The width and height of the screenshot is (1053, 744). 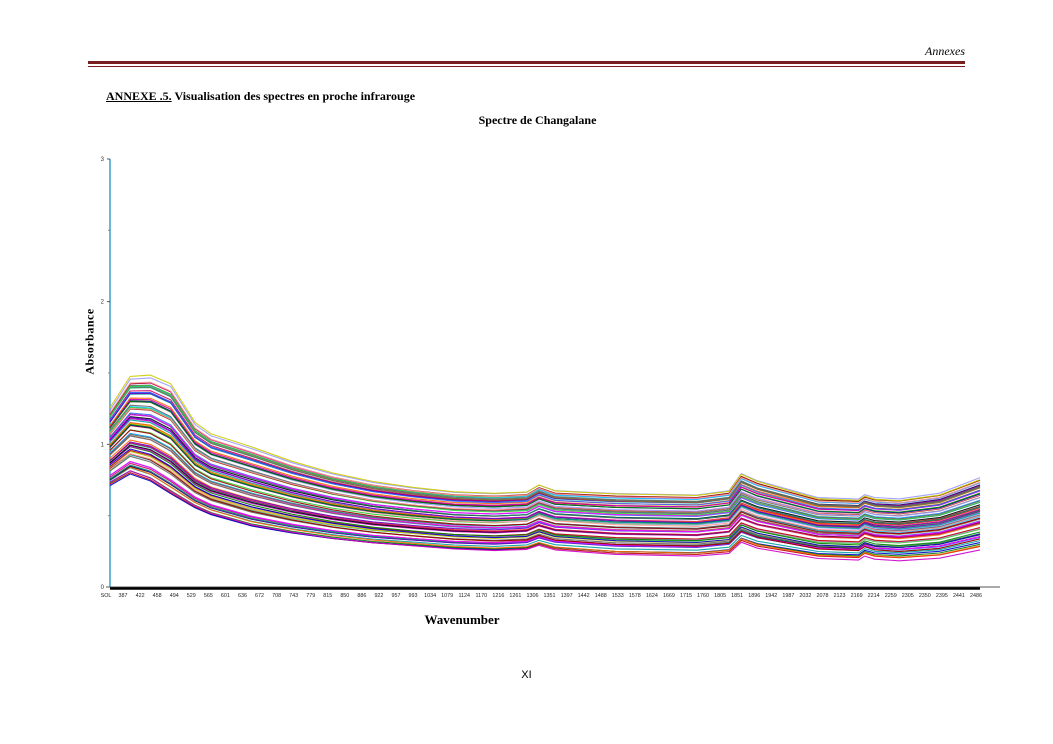 I want to click on x-tick-label: 1488, so click(x=601, y=596).